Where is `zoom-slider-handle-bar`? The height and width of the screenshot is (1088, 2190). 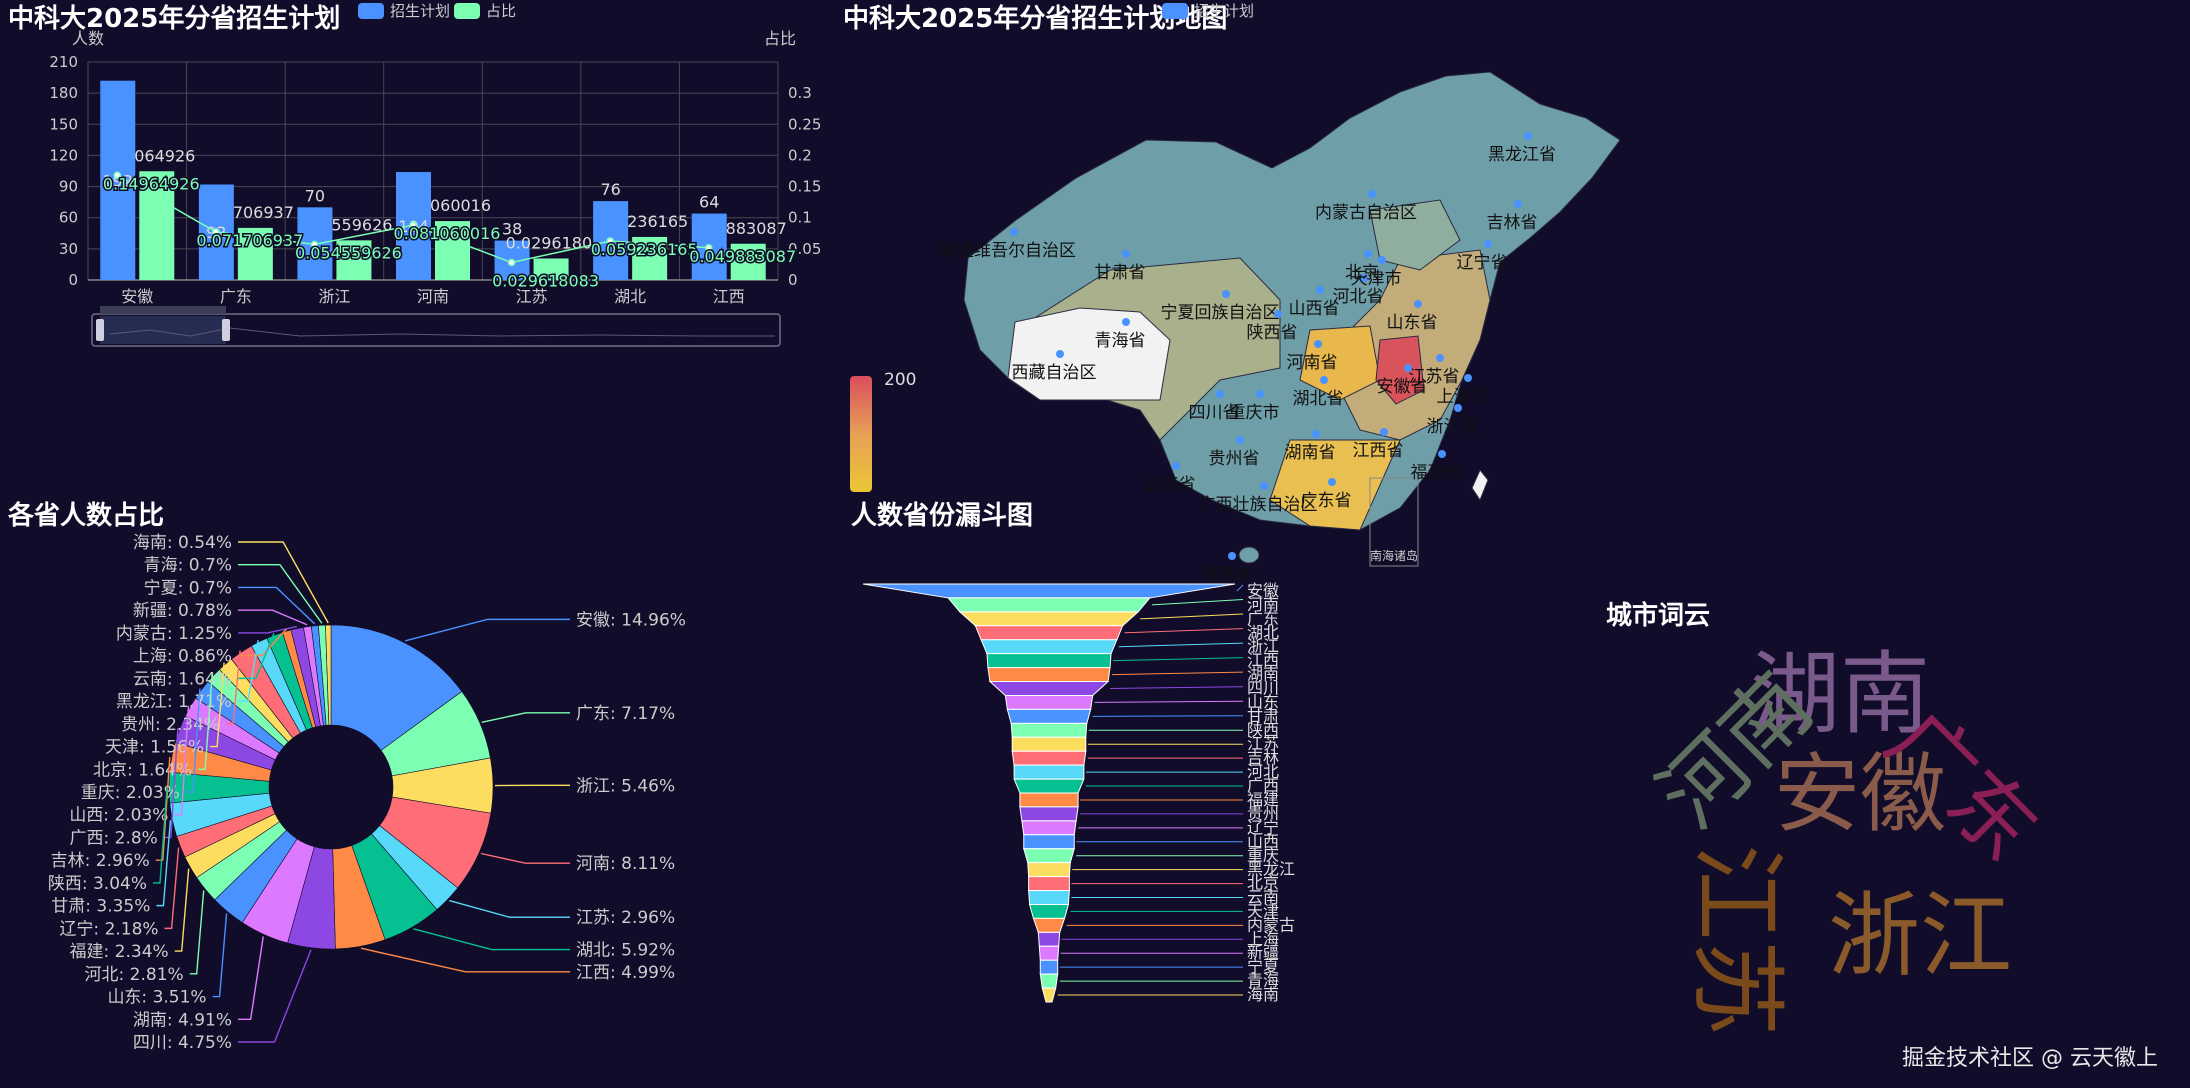
zoom-slider-handle-bar is located at coordinates (163, 310).